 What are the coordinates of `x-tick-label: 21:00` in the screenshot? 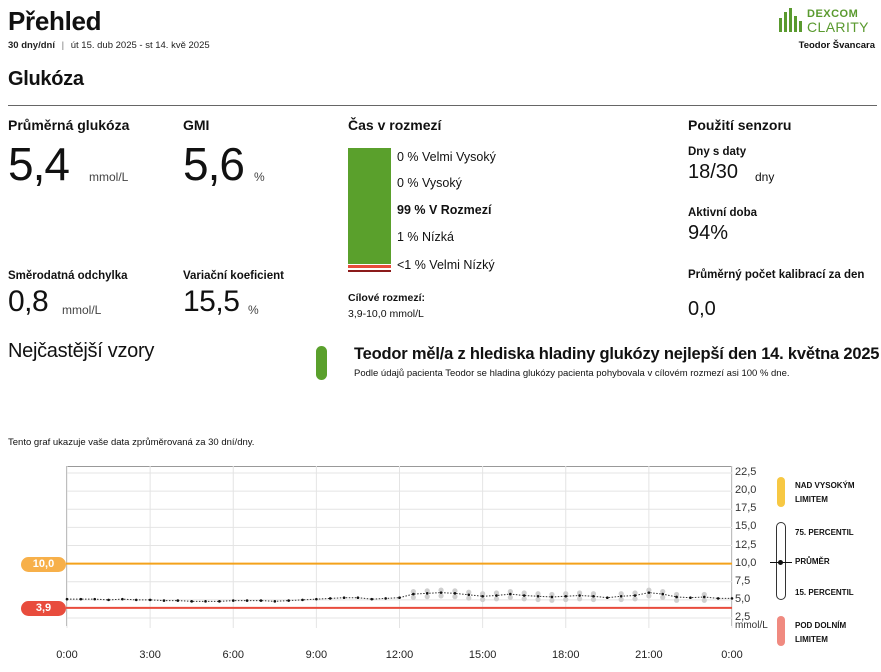 It's located at (649, 655).